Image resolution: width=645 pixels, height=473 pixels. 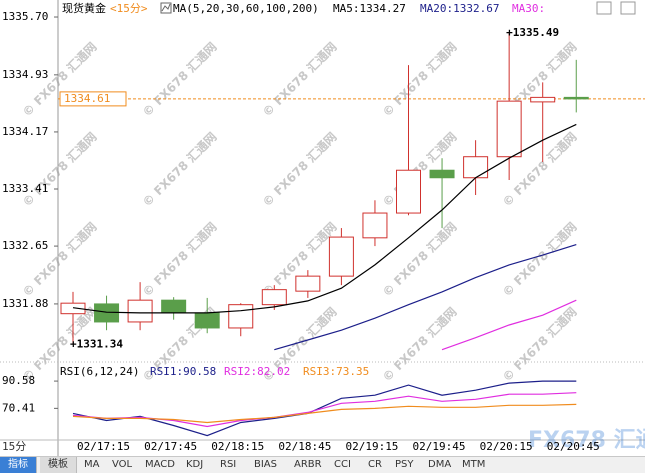 What do you see at coordinates (25, 245) in the screenshot?
I see `y-tick-label: 1332.65` at bounding box center [25, 245].